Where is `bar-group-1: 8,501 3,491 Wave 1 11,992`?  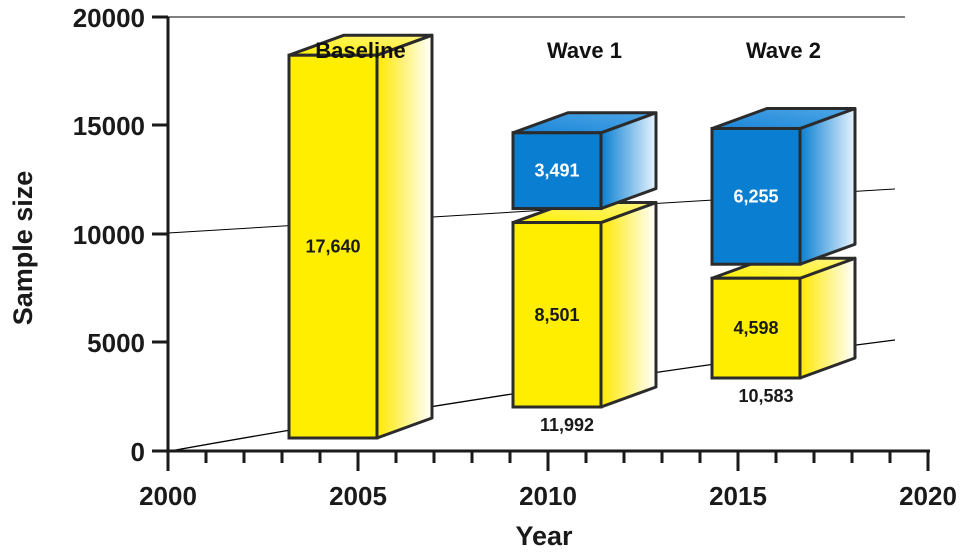 bar-group-1: 8,501 3,491 Wave 1 11,992 is located at coordinates (584, 236).